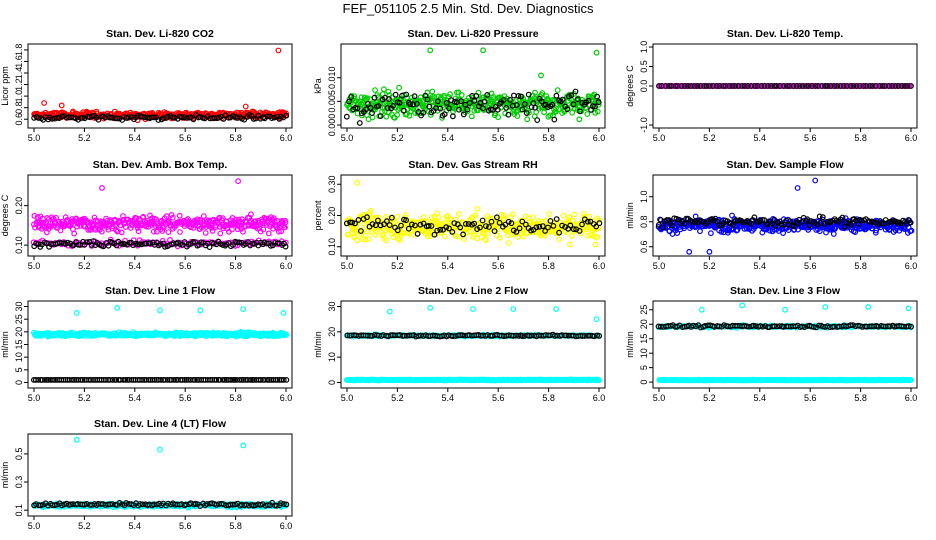  I want to click on y-tick-label: 0.8, so click(19, 107).